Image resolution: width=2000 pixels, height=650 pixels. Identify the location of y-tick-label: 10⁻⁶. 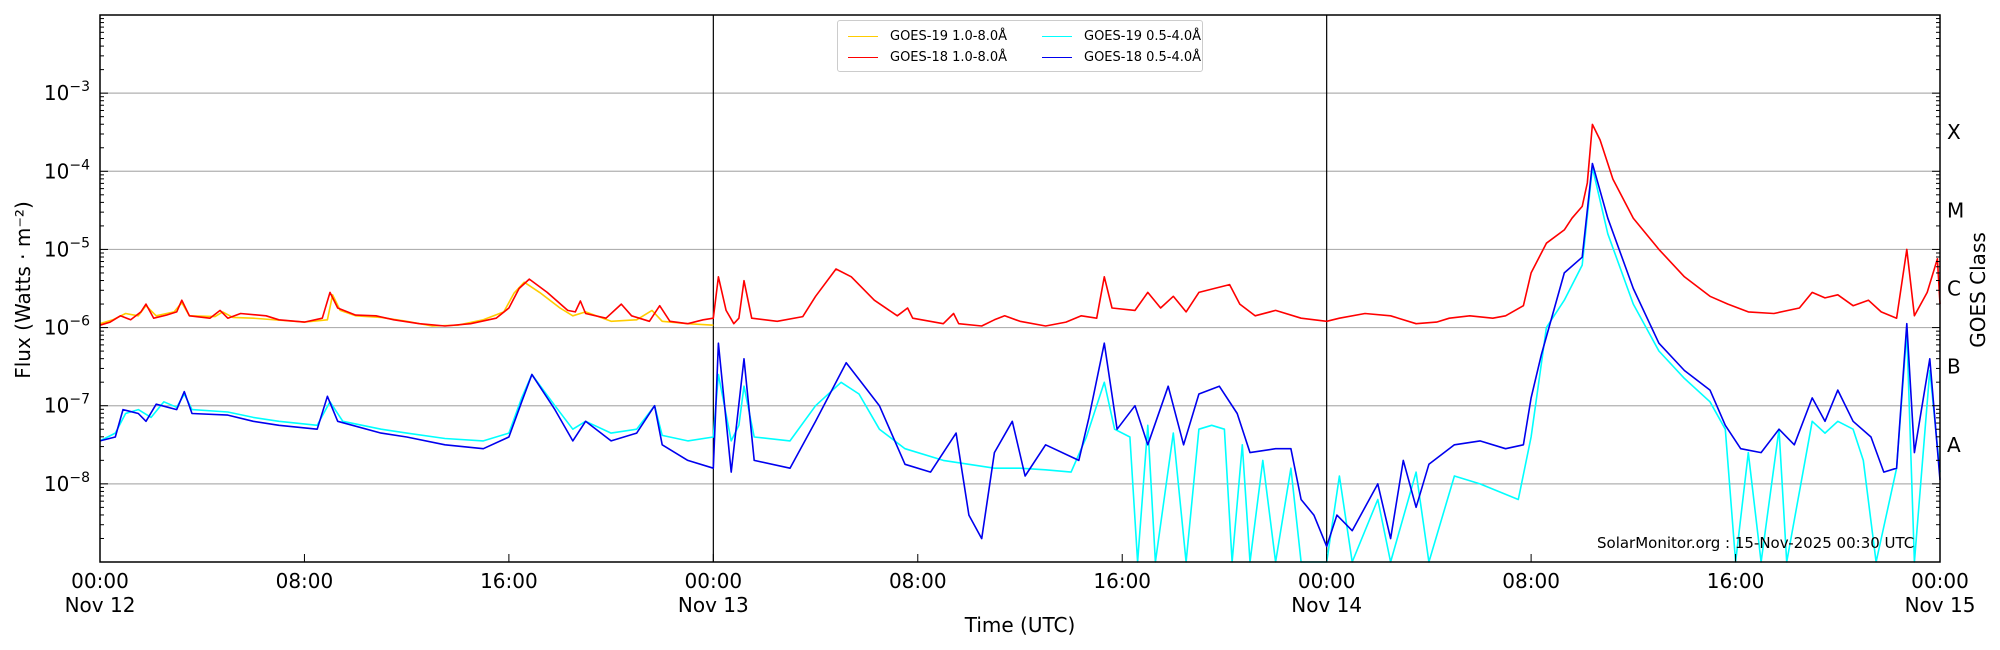
(67, 327).